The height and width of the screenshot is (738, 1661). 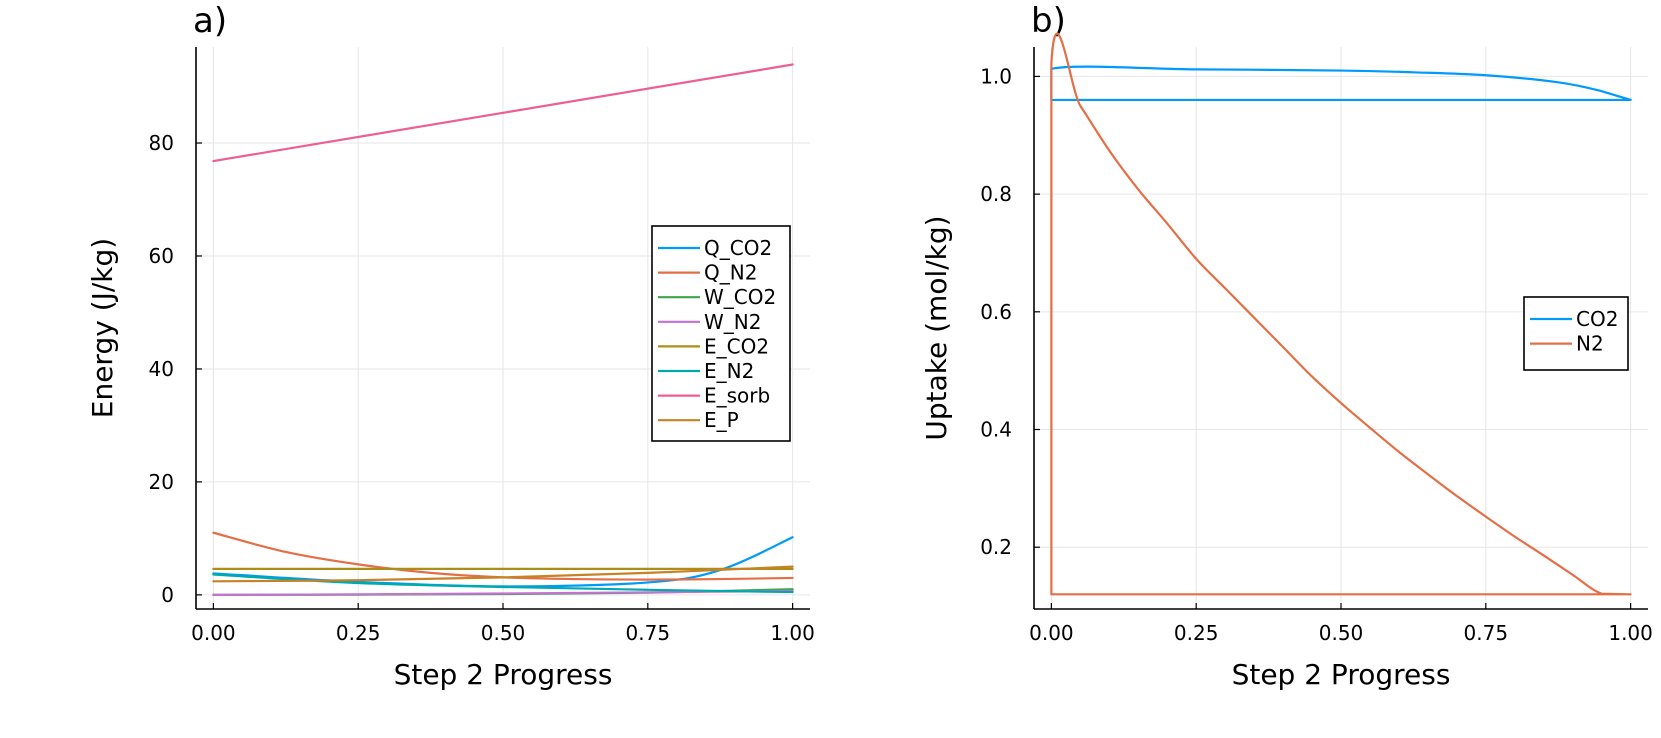 I want to click on legend-label: Q_CO2, so click(x=738, y=248).